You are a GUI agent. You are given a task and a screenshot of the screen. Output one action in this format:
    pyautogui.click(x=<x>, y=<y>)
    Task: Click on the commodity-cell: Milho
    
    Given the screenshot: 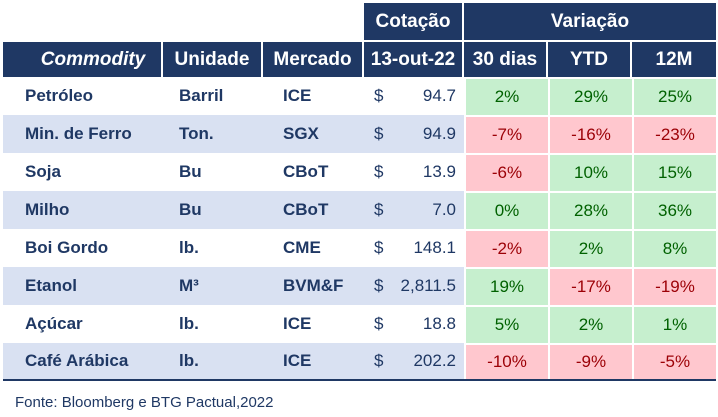 What is the action you would take?
    pyautogui.click(x=47, y=209)
    